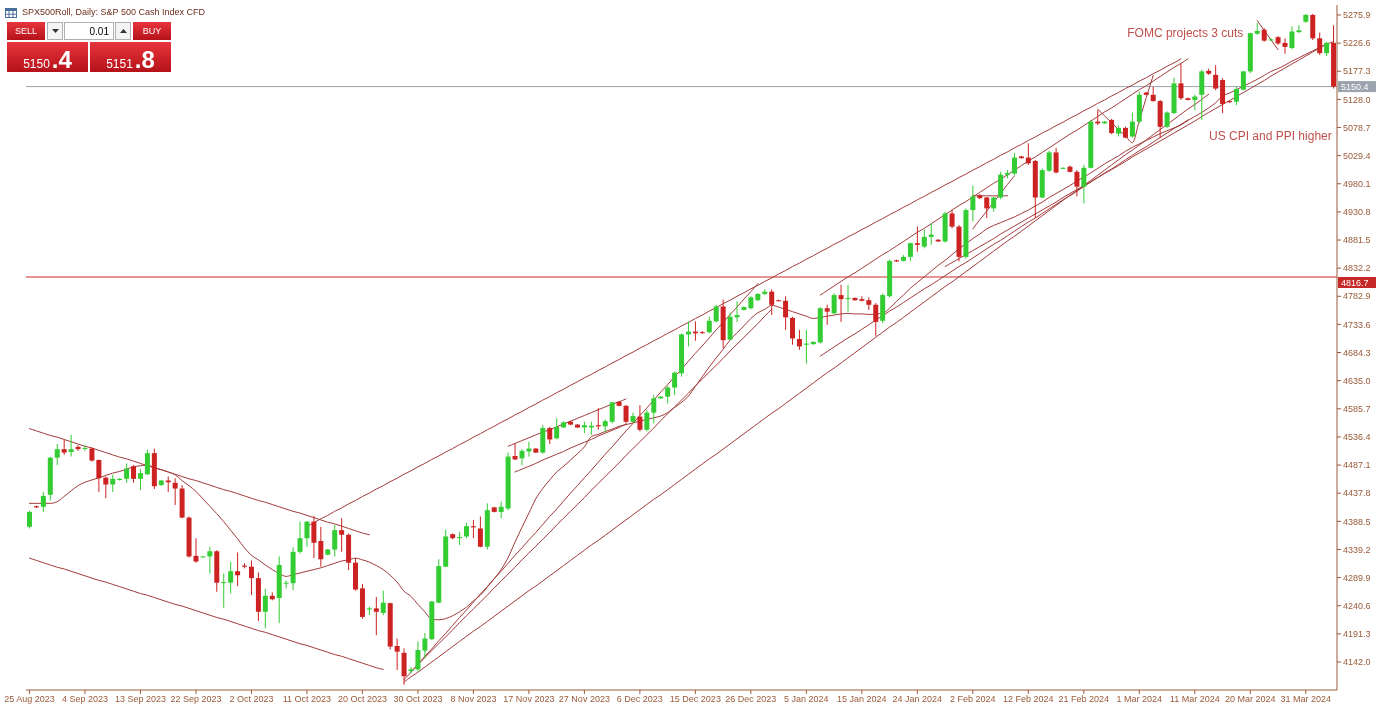 The image size is (1382, 710). Describe the element at coordinates (1084, 699) in the screenshot. I see `x-tick-label: 21 Feb 2024` at that location.